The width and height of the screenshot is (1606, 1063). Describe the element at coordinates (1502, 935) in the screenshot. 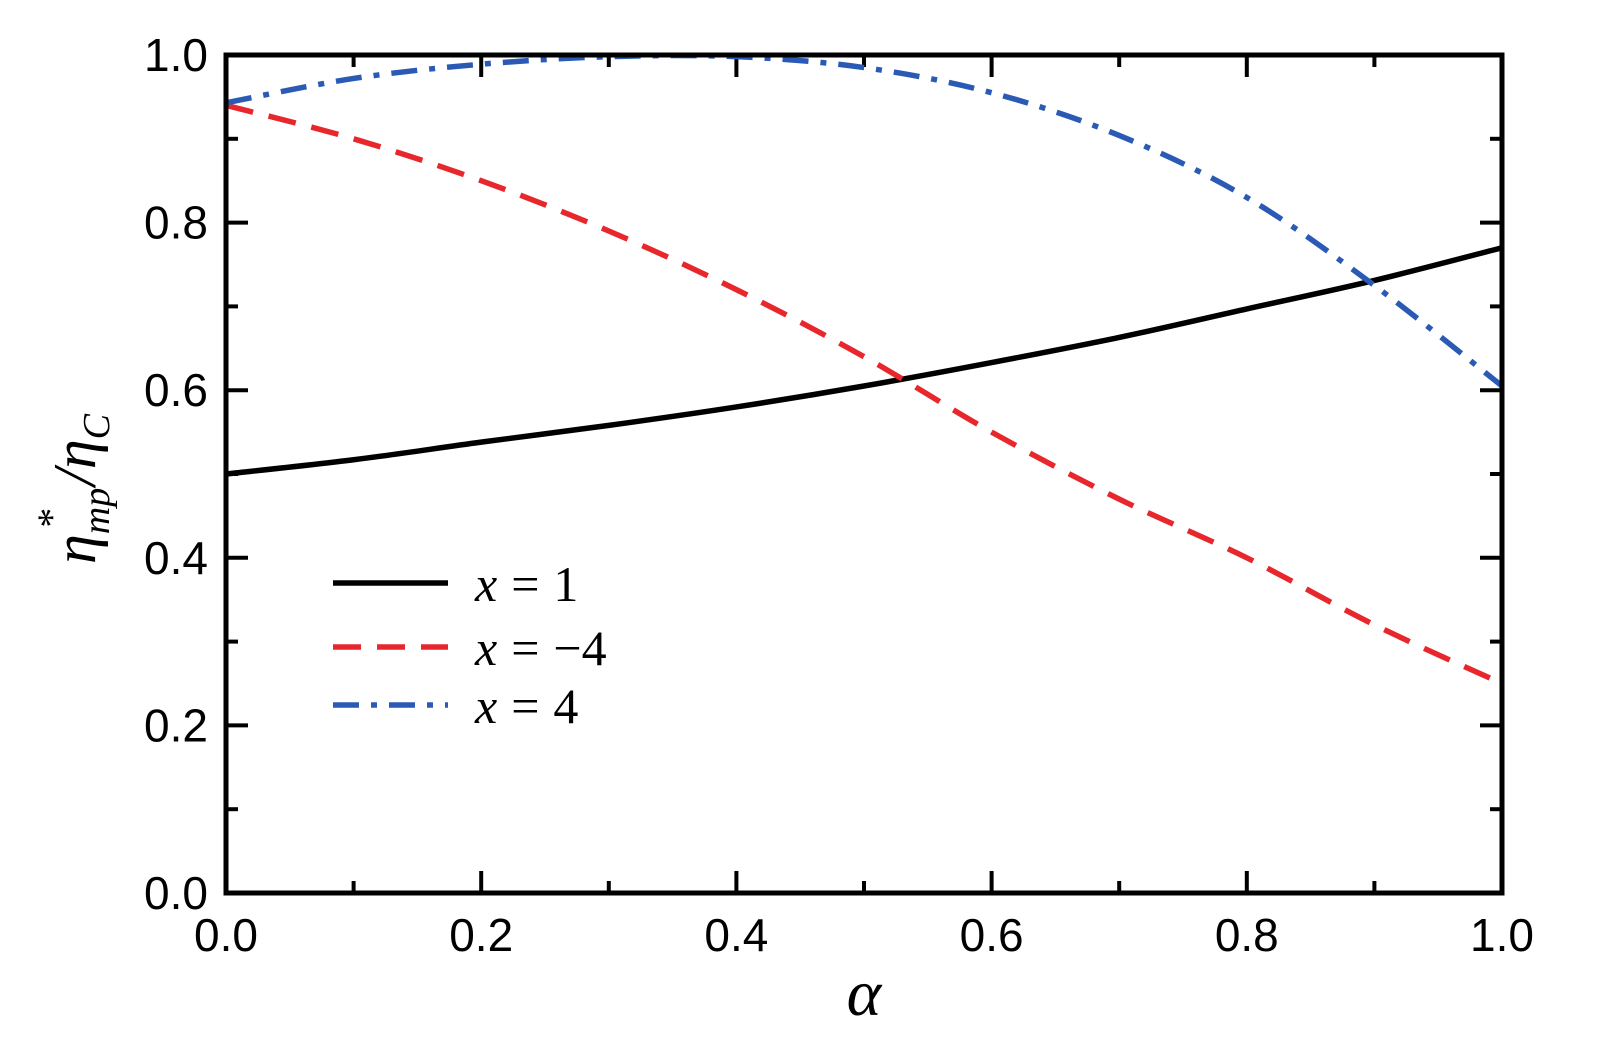

I see `x-tick-label: 1.0` at that location.